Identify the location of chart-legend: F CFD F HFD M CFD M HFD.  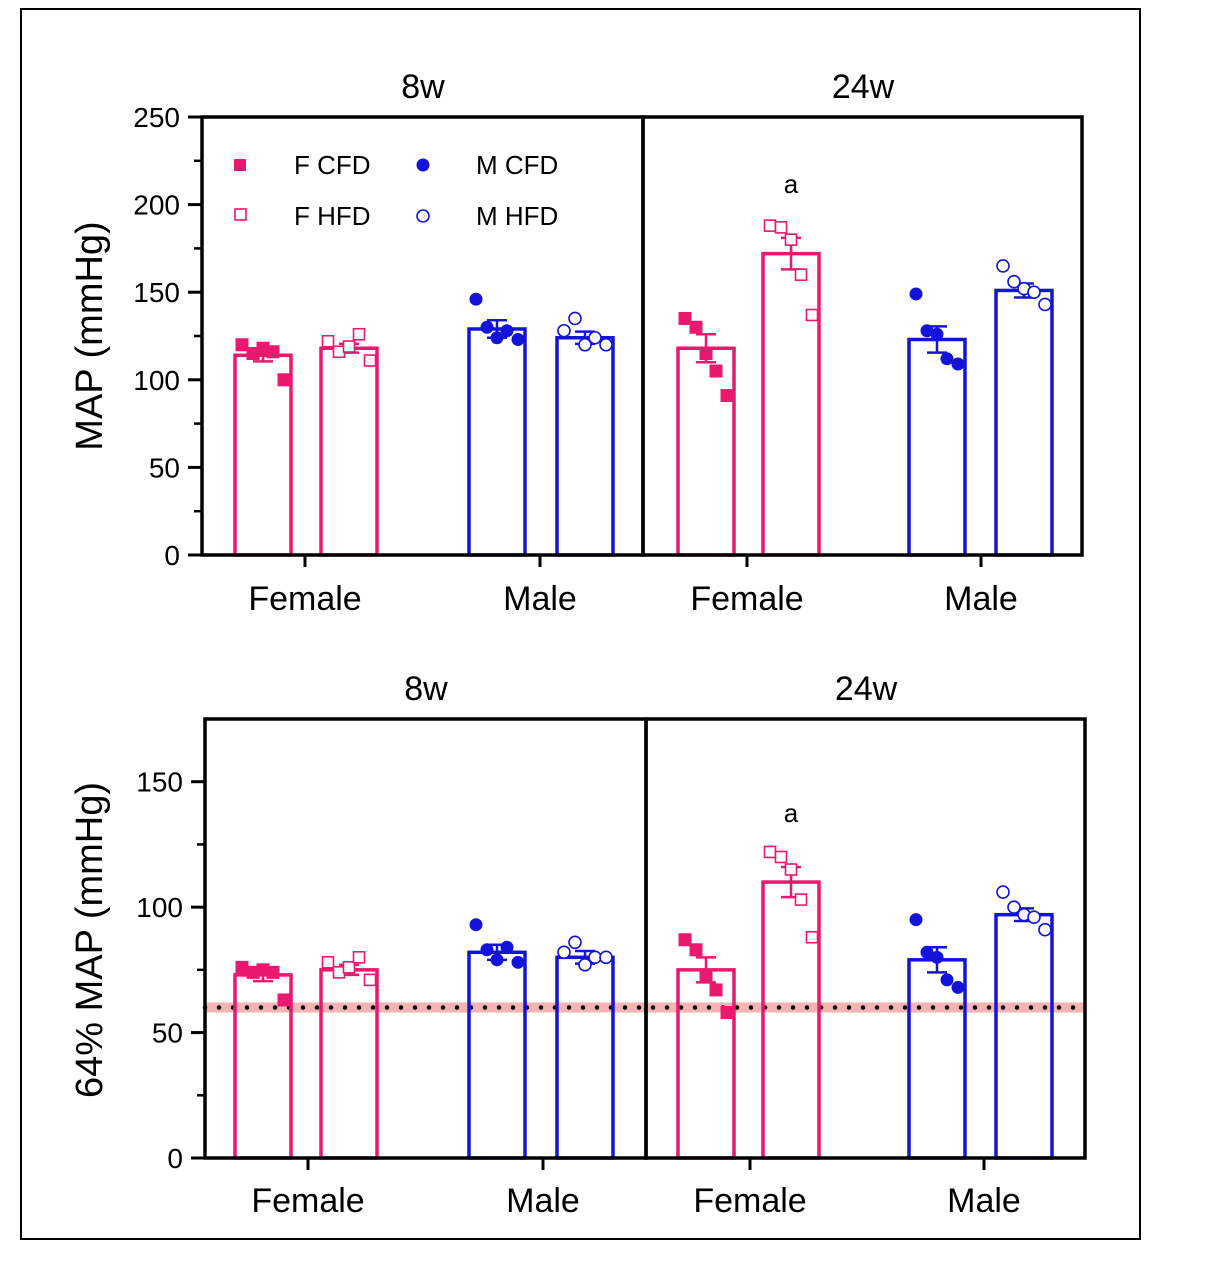
(396, 190).